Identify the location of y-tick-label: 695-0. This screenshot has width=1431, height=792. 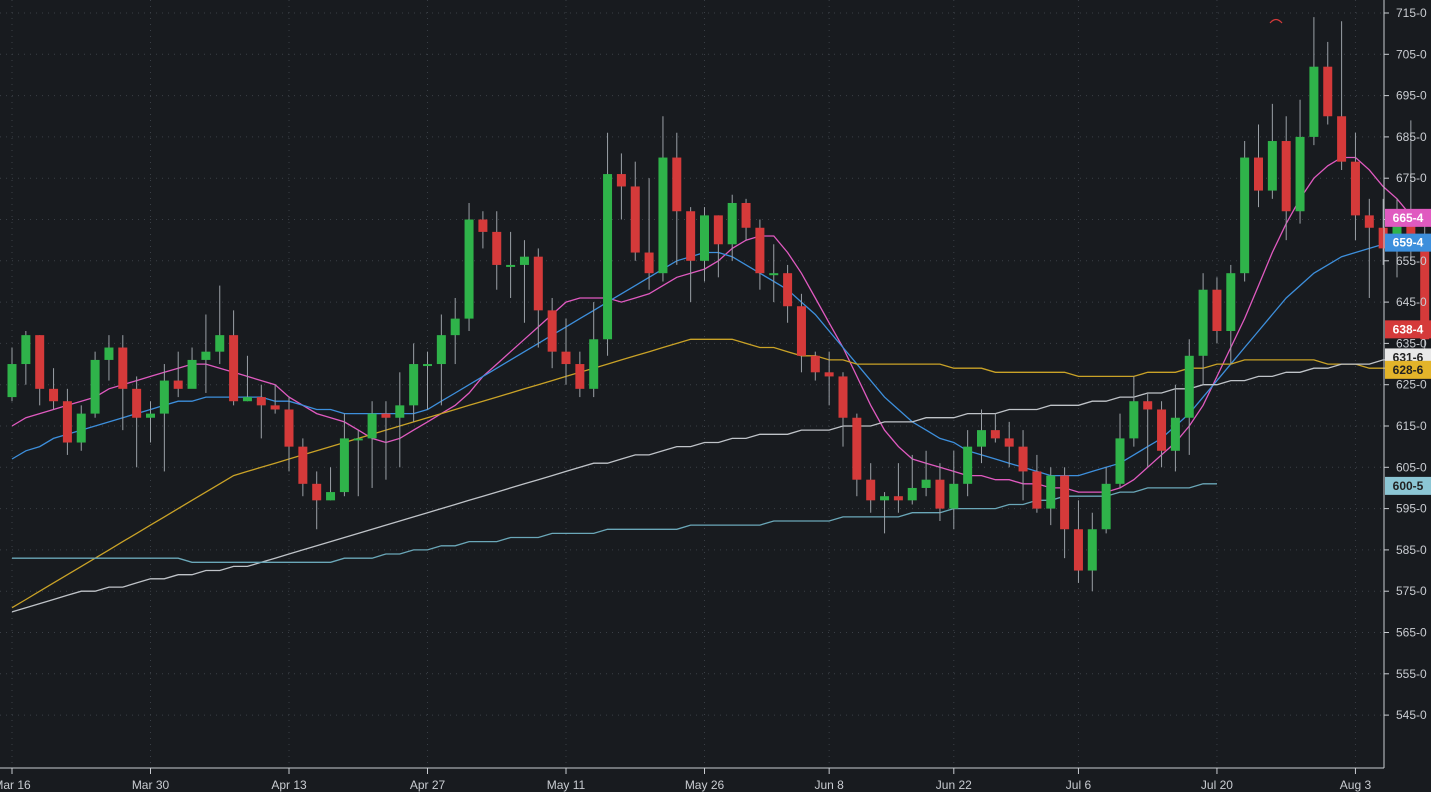
(1411, 96).